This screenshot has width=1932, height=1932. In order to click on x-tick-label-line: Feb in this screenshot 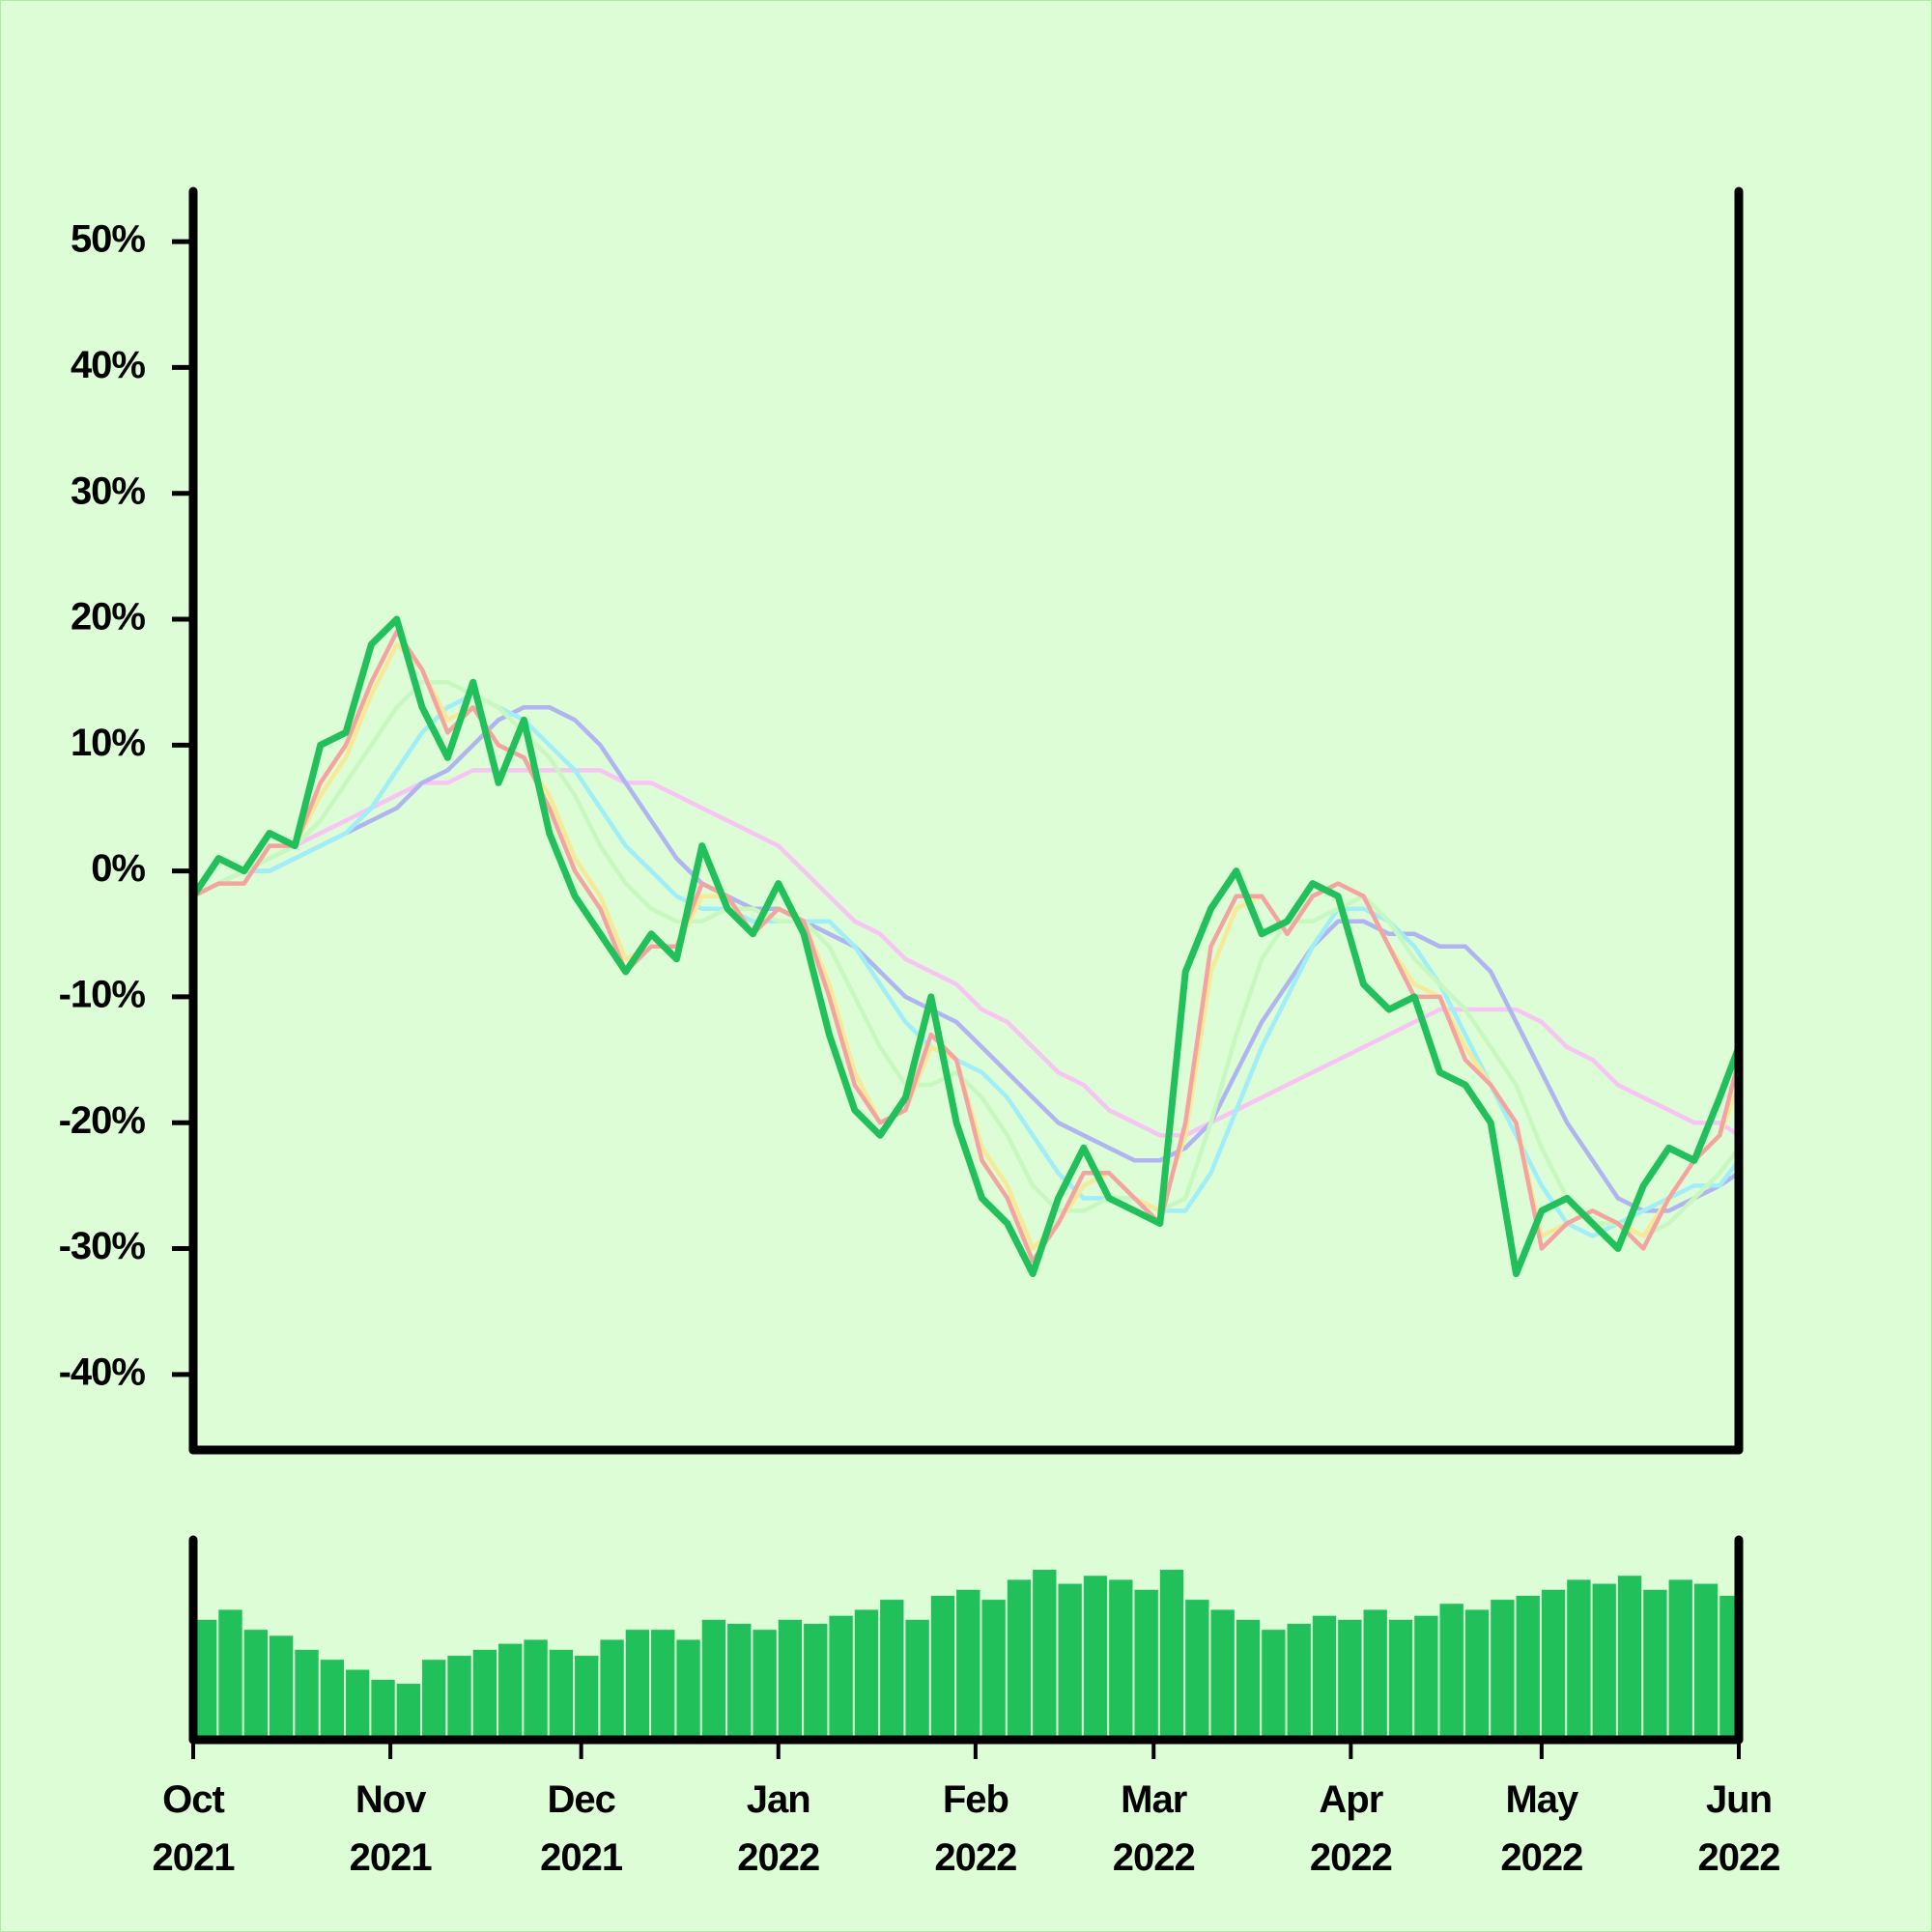, I will do `click(976, 1799)`.